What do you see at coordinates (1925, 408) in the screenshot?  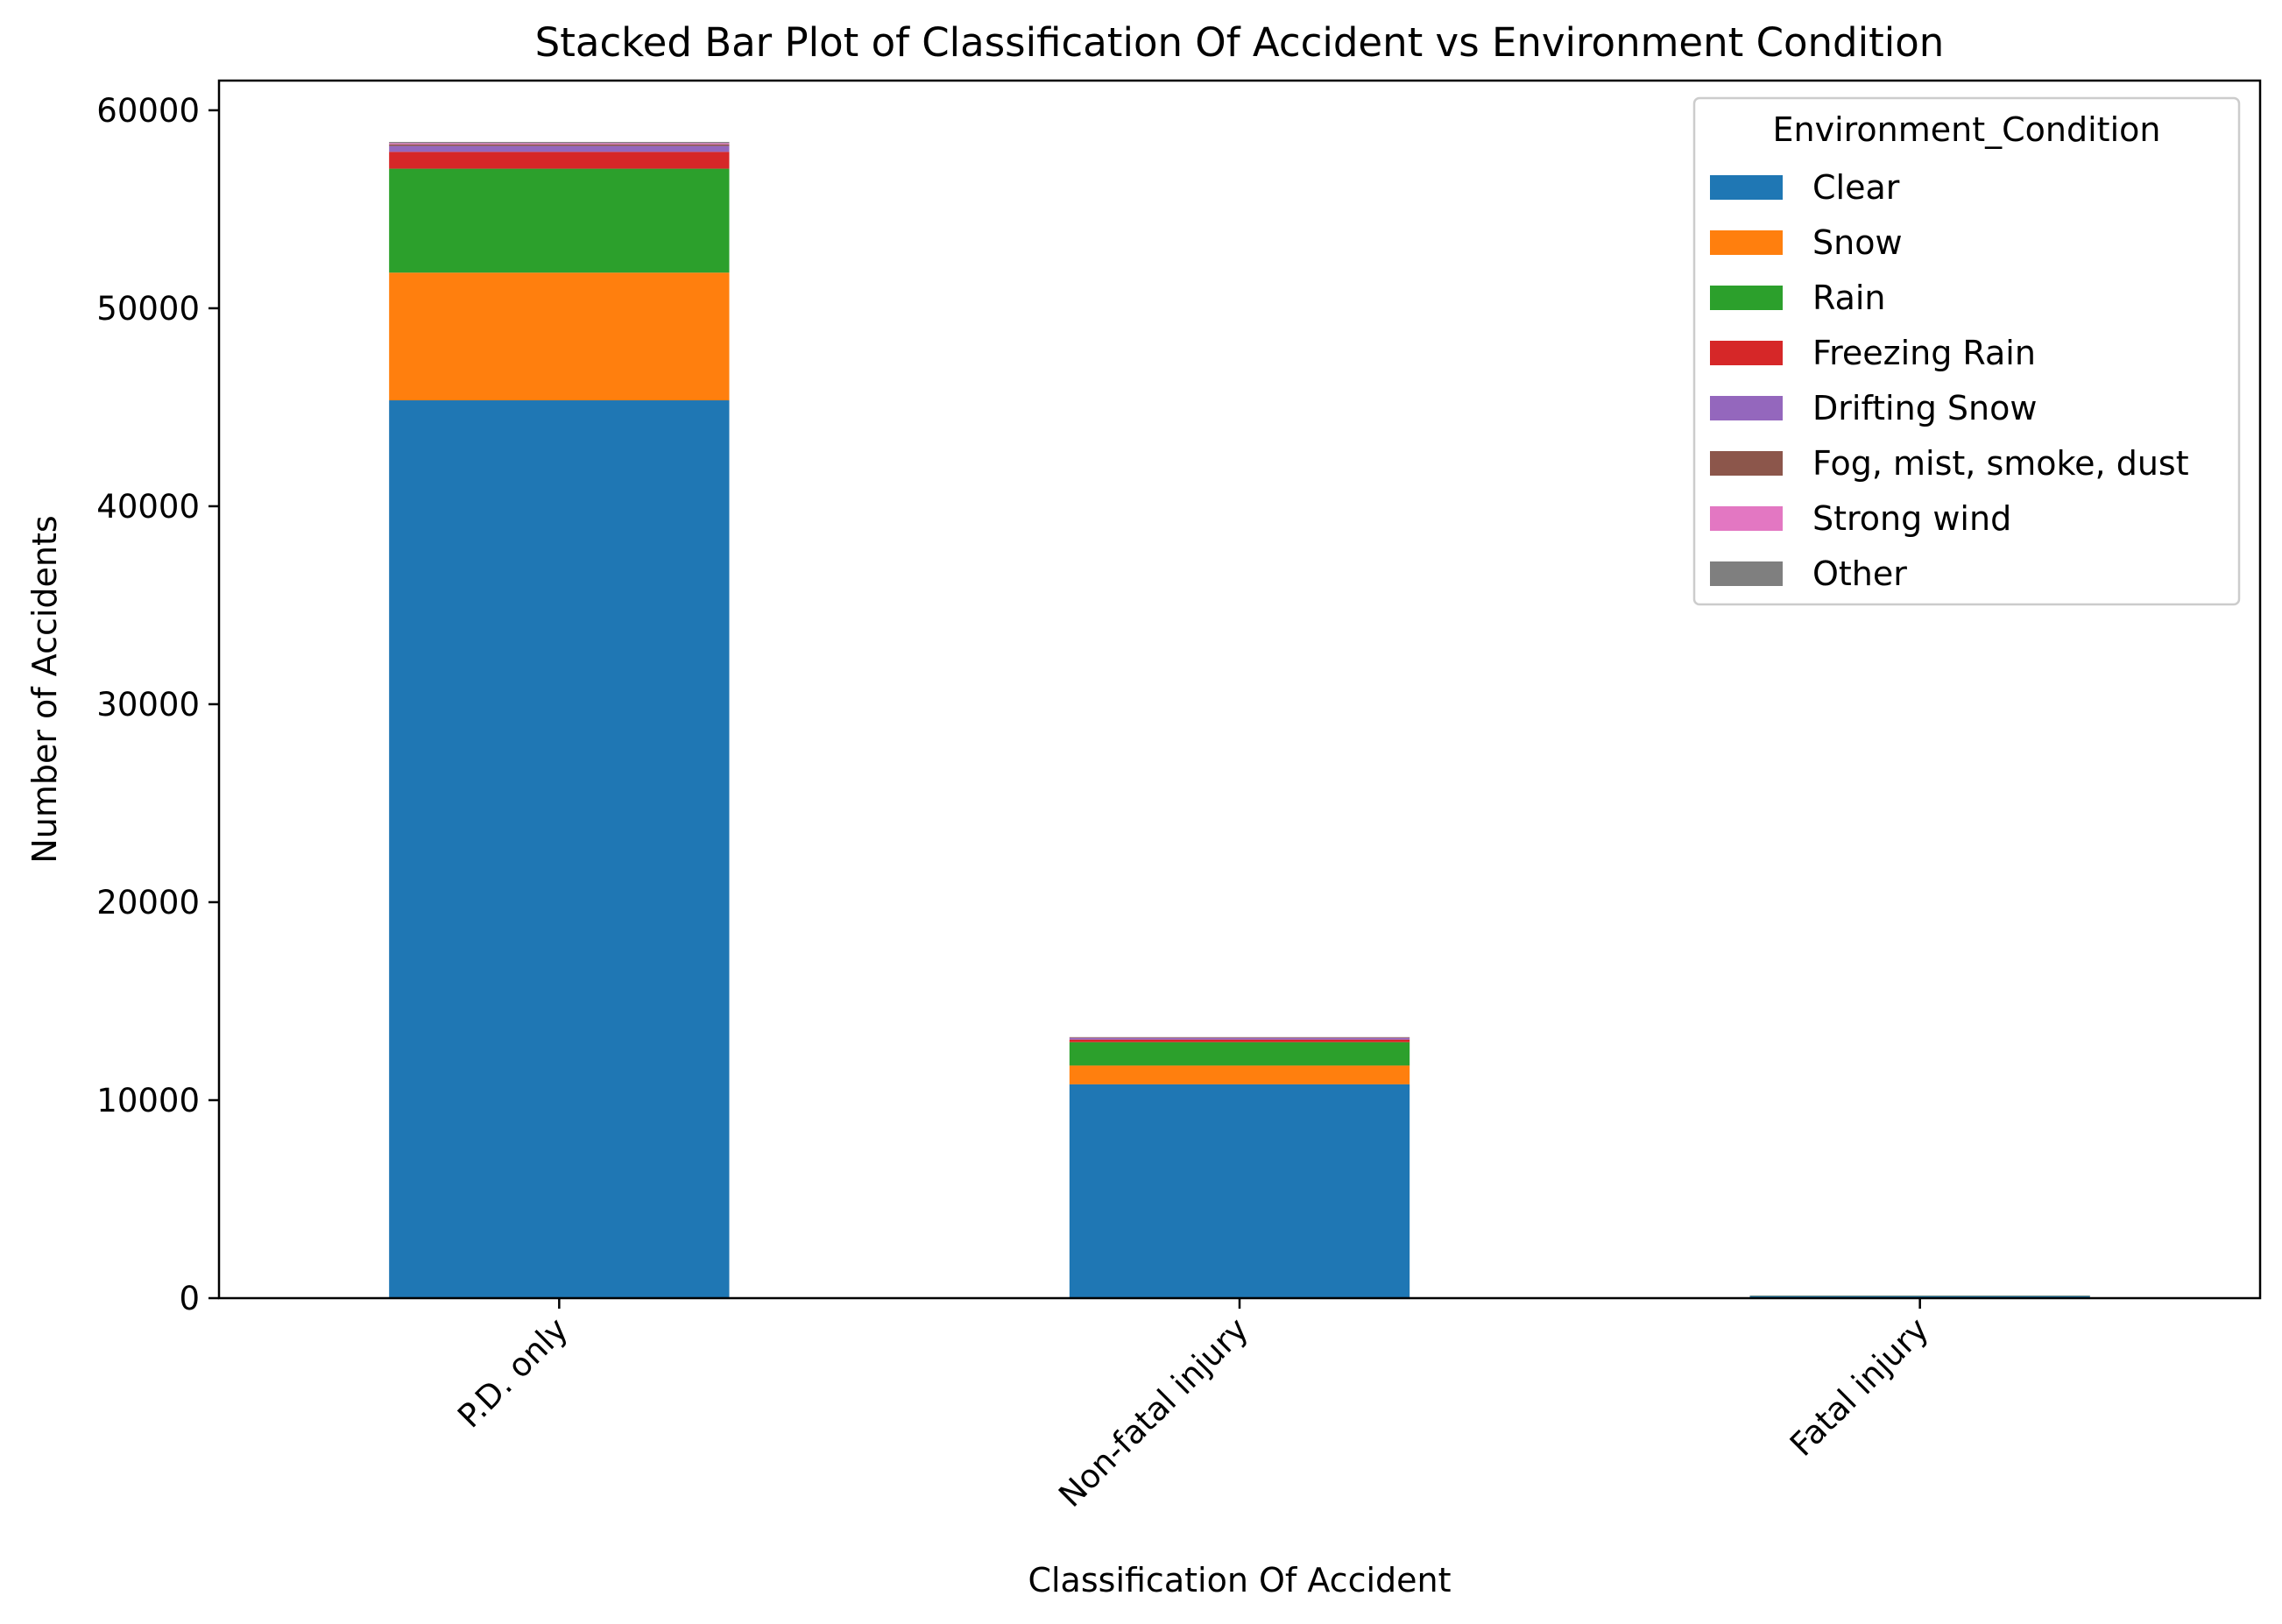 I see `legend-label-drifting-snow: Drifting Snow` at bounding box center [1925, 408].